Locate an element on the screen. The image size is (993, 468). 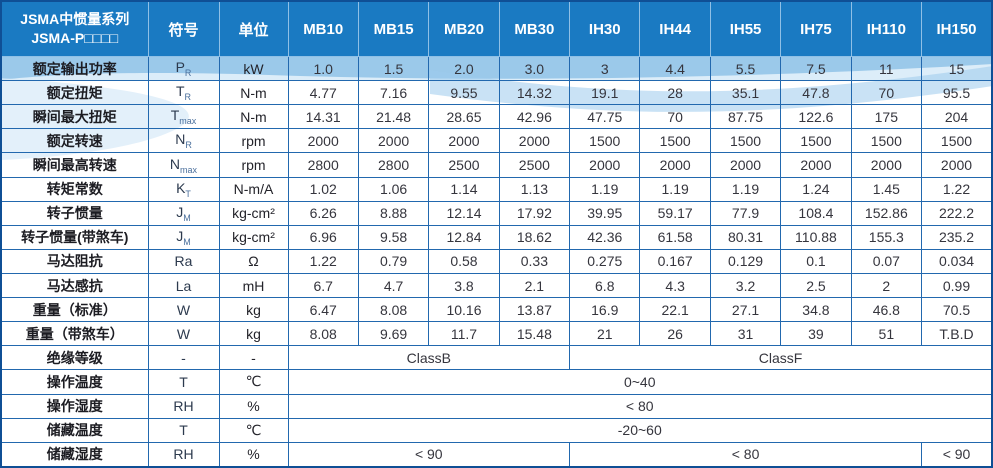
spec-value: 16.9 is located at coordinates (605, 310).